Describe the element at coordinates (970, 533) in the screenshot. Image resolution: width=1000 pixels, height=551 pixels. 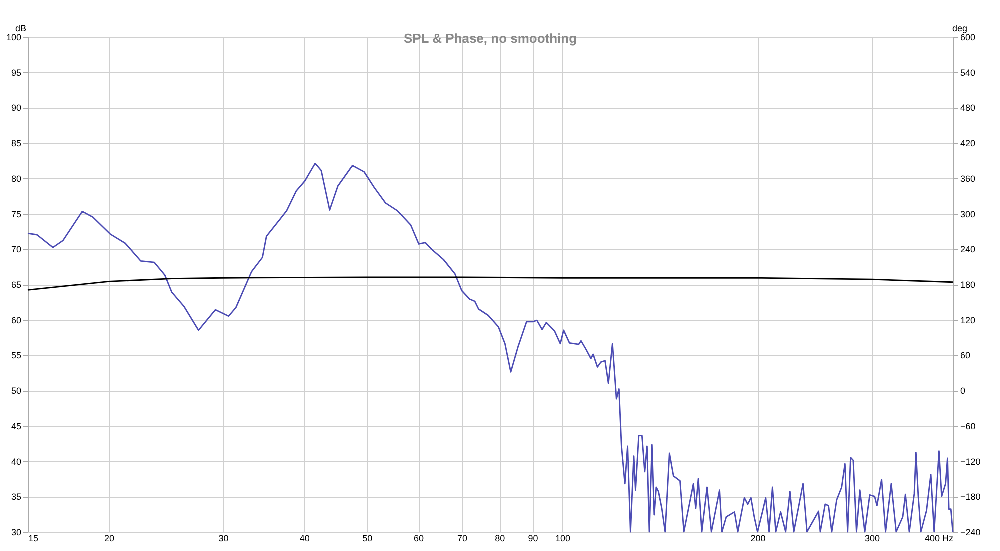
I see `y2-tick-label: −240` at that location.